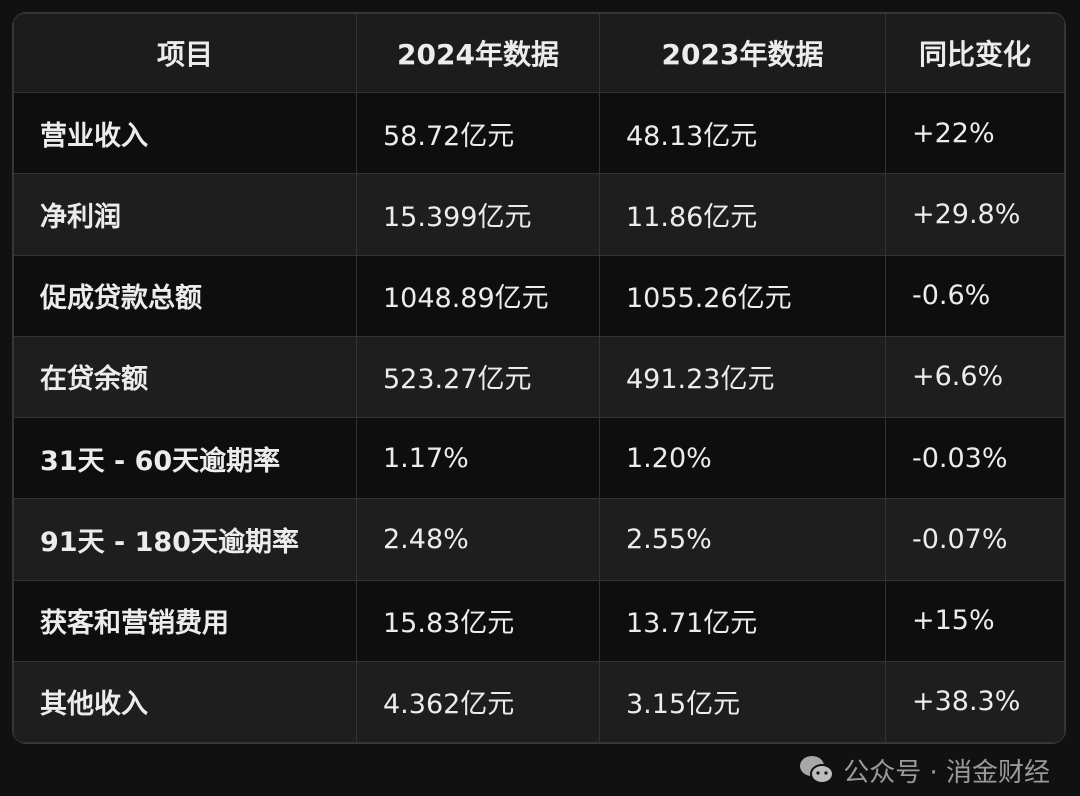 The height and width of the screenshot is (796, 1080). Describe the element at coordinates (975, 620) in the screenshot. I see `cell-yoy-change: +15%` at that location.